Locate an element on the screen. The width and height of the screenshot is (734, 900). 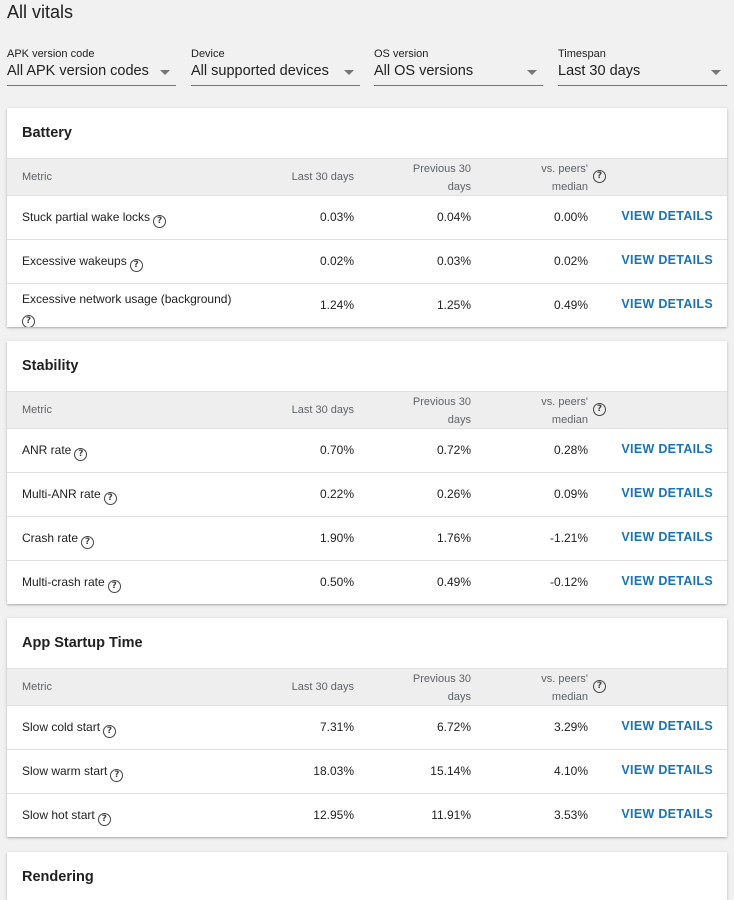
metric-name: ANR rate? is located at coordinates (129, 452).